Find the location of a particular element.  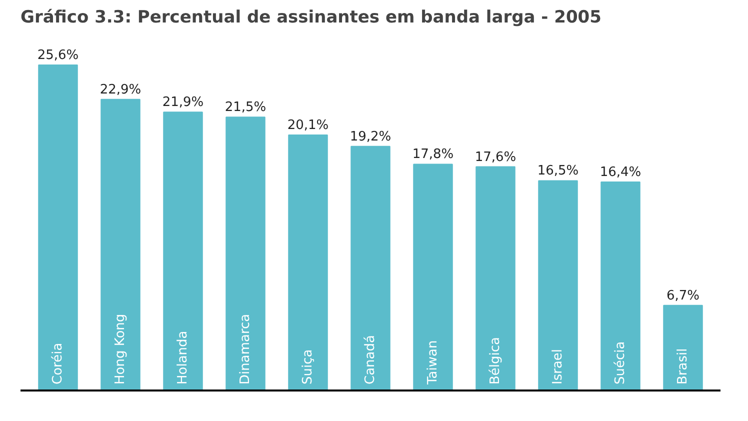

x-tick-label: Coréia is located at coordinates (58, 363).